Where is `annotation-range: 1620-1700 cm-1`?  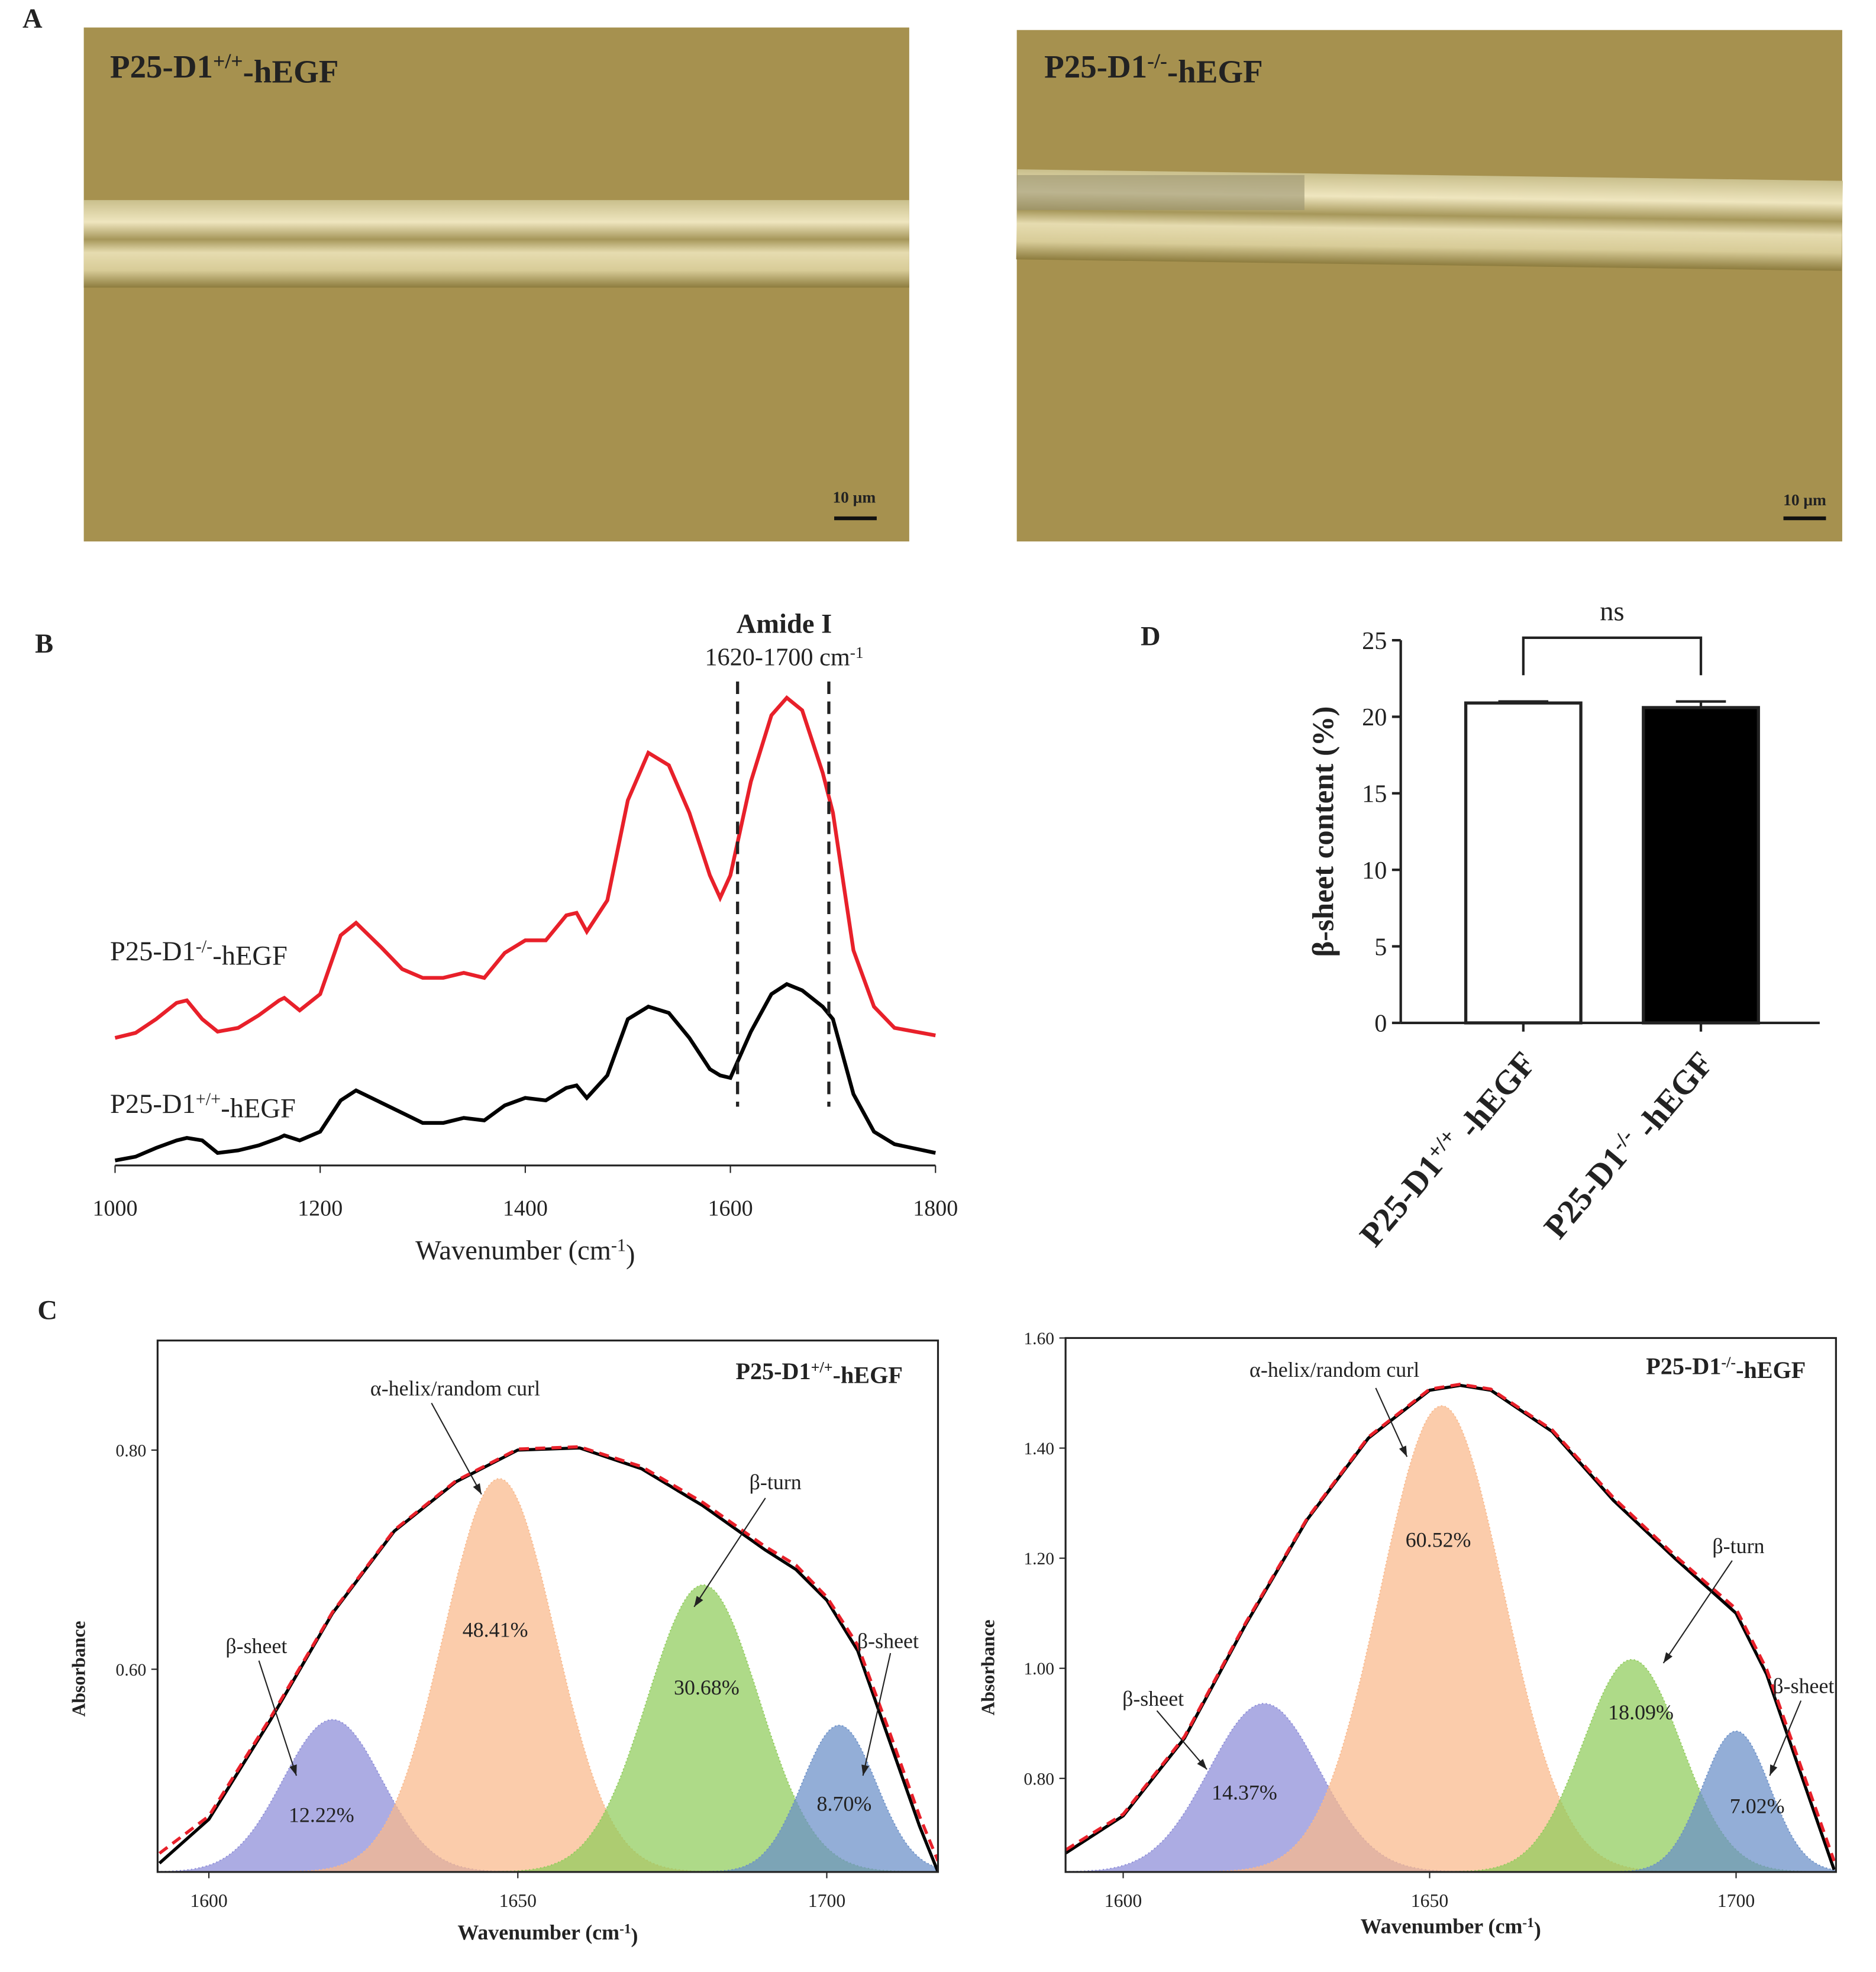
annotation-range: 1620-1700 cm-1 is located at coordinates (784, 657).